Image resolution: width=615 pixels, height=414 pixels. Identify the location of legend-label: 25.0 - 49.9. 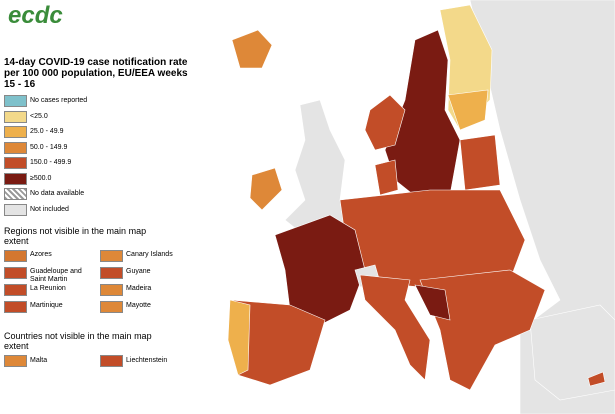
(47, 131).